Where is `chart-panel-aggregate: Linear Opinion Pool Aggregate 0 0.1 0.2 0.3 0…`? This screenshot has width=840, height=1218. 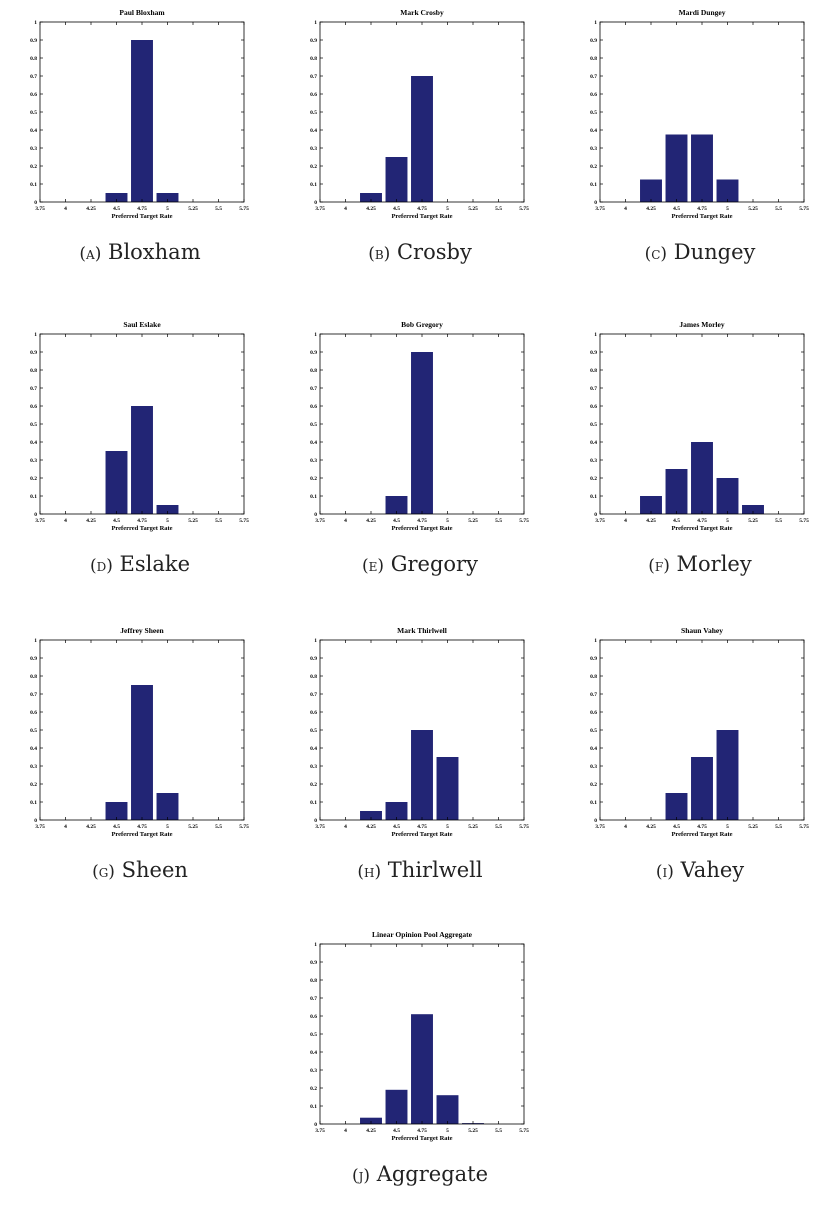 chart-panel-aggregate: Linear Opinion Pool Aggregate 0 0.1 0.2 0.3 0… is located at coordinates (420, 1070).